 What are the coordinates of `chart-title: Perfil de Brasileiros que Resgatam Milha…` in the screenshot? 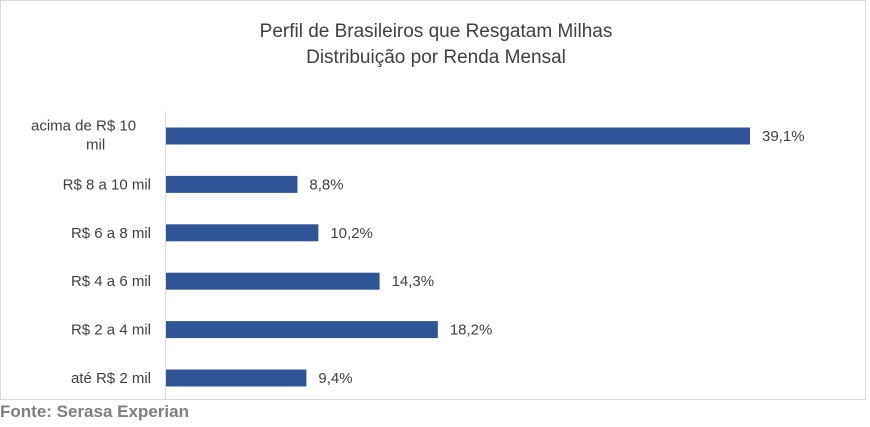 It's located at (436, 31).